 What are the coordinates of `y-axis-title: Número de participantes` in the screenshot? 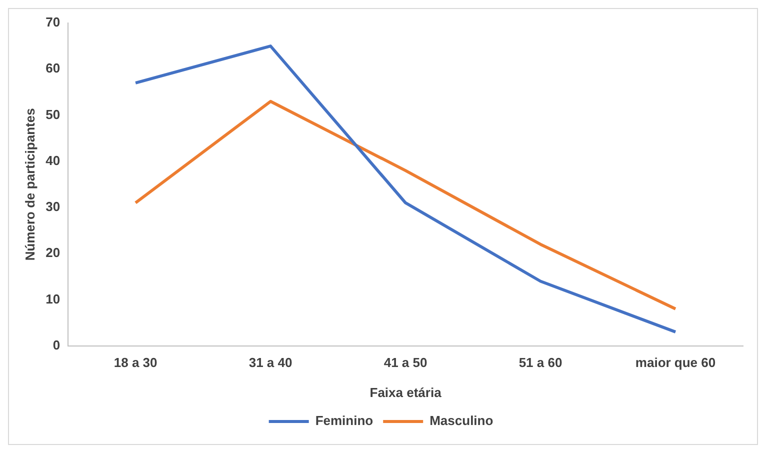 It's located at (30, 184).